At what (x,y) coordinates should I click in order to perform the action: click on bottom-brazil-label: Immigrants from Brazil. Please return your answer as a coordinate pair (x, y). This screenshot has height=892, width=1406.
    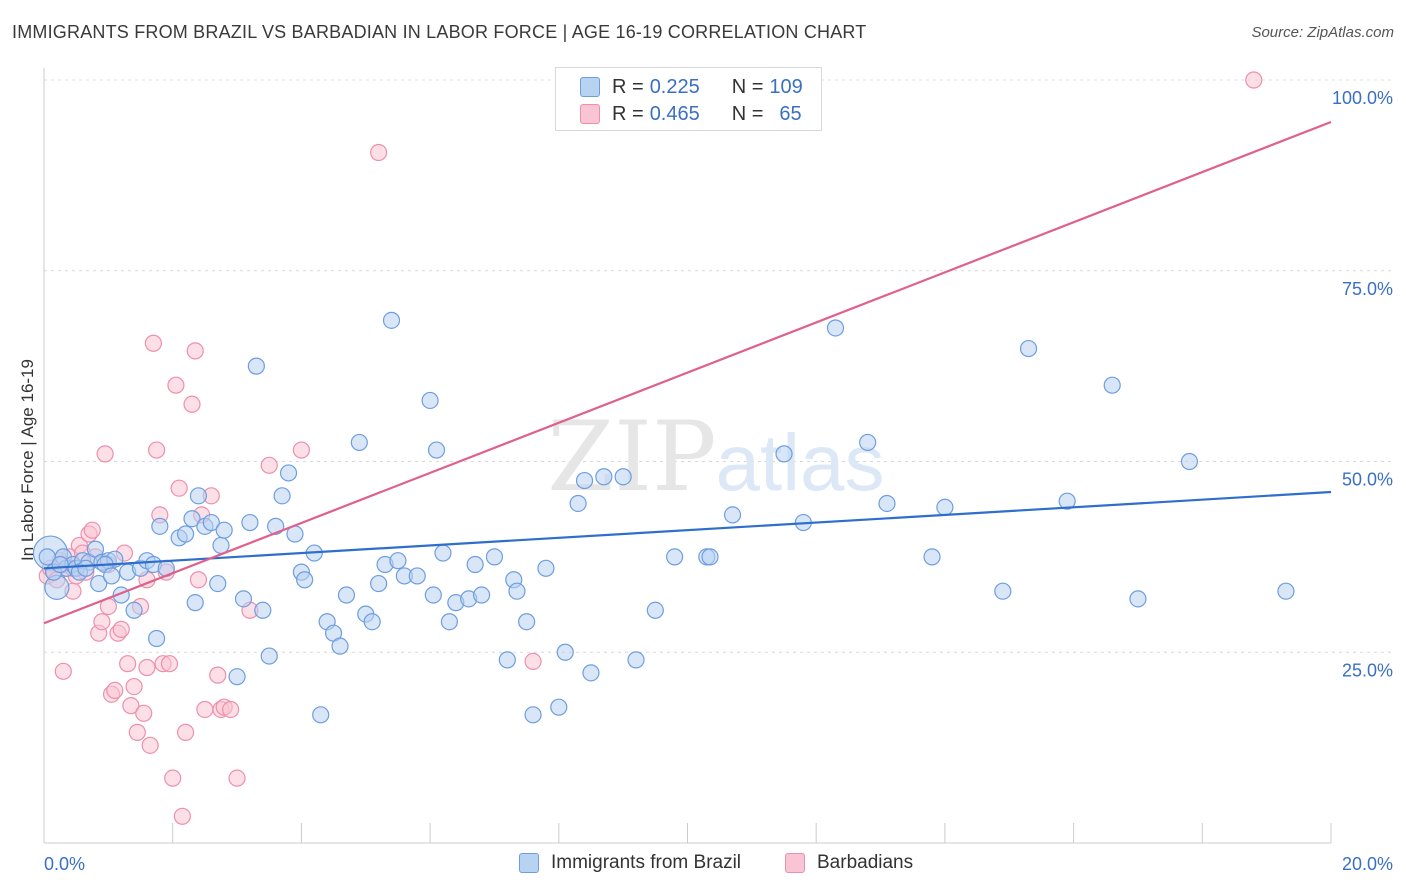
    Looking at the image, I should click on (646, 862).